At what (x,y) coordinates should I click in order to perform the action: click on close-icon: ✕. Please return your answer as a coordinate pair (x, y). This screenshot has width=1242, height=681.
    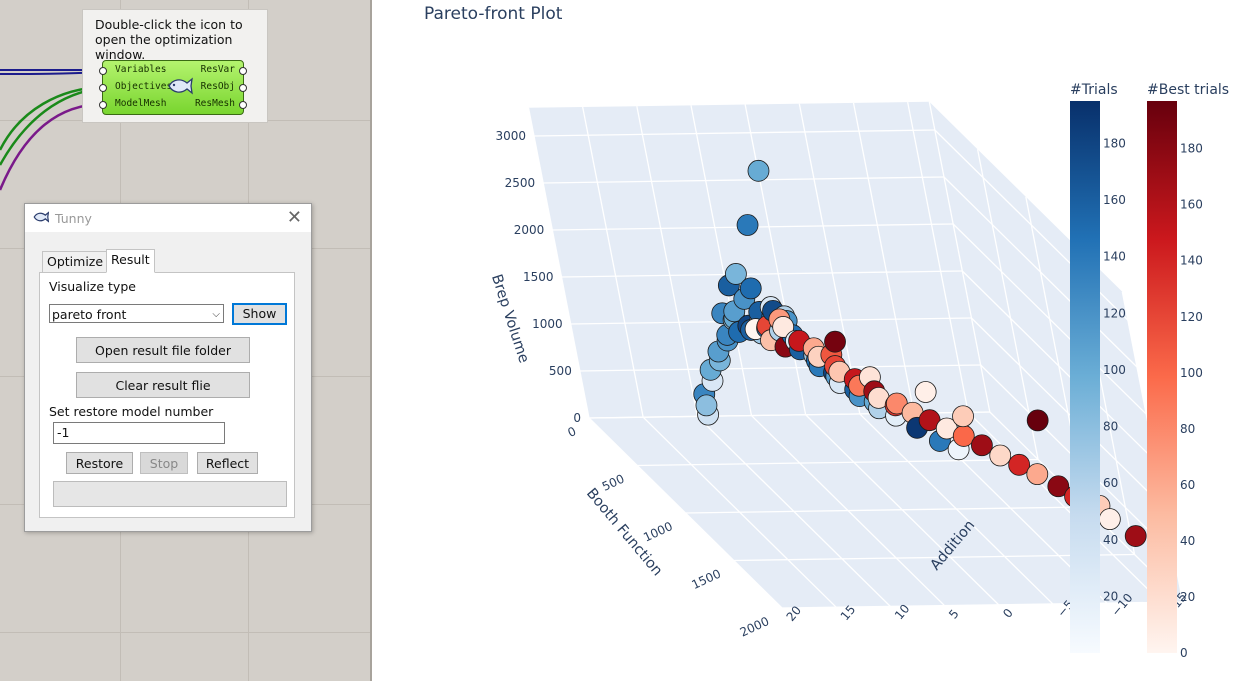
    Looking at the image, I should click on (294, 217).